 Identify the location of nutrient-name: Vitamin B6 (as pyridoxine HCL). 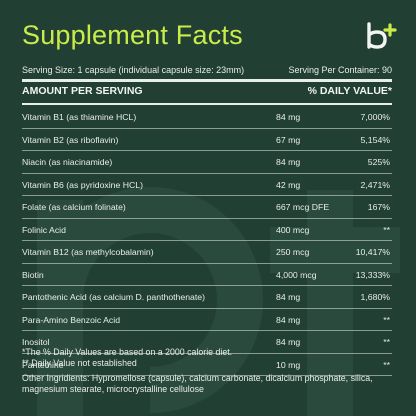
(83, 184).